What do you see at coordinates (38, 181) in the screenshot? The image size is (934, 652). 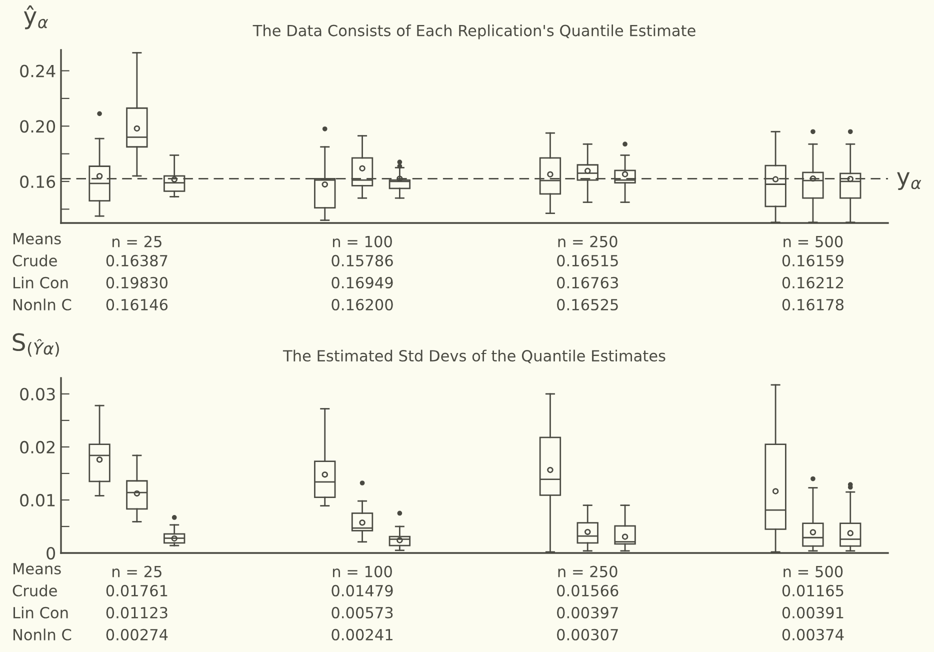 I see `y-tick-label: 0.16` at bounding box center [38, 181].